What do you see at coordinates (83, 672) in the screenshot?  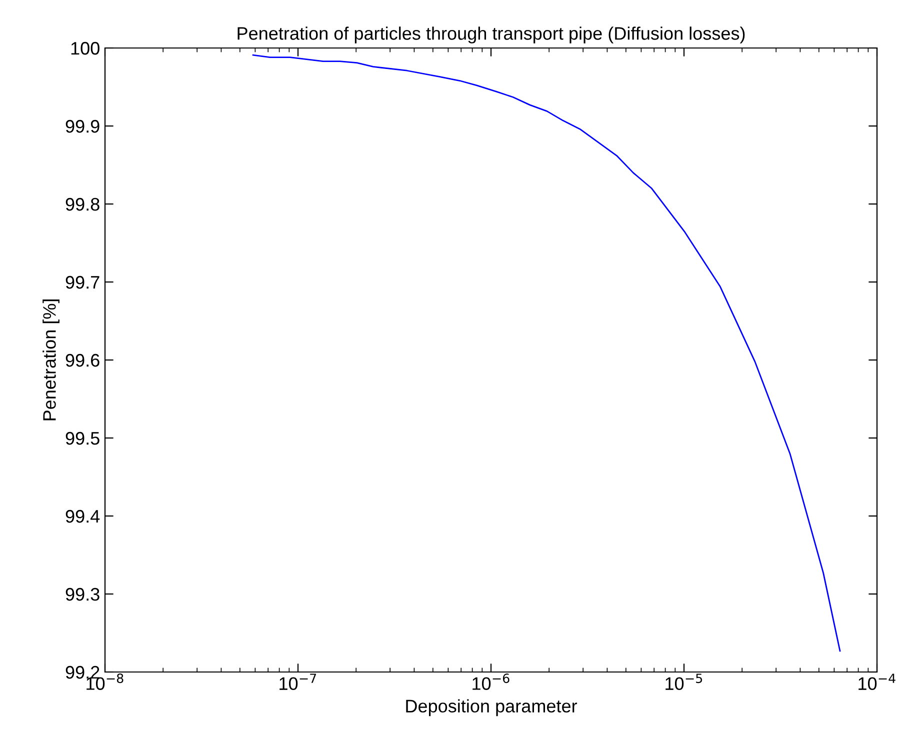 I see `y-tick-label: 99.2` at bounding box center [83, 672].